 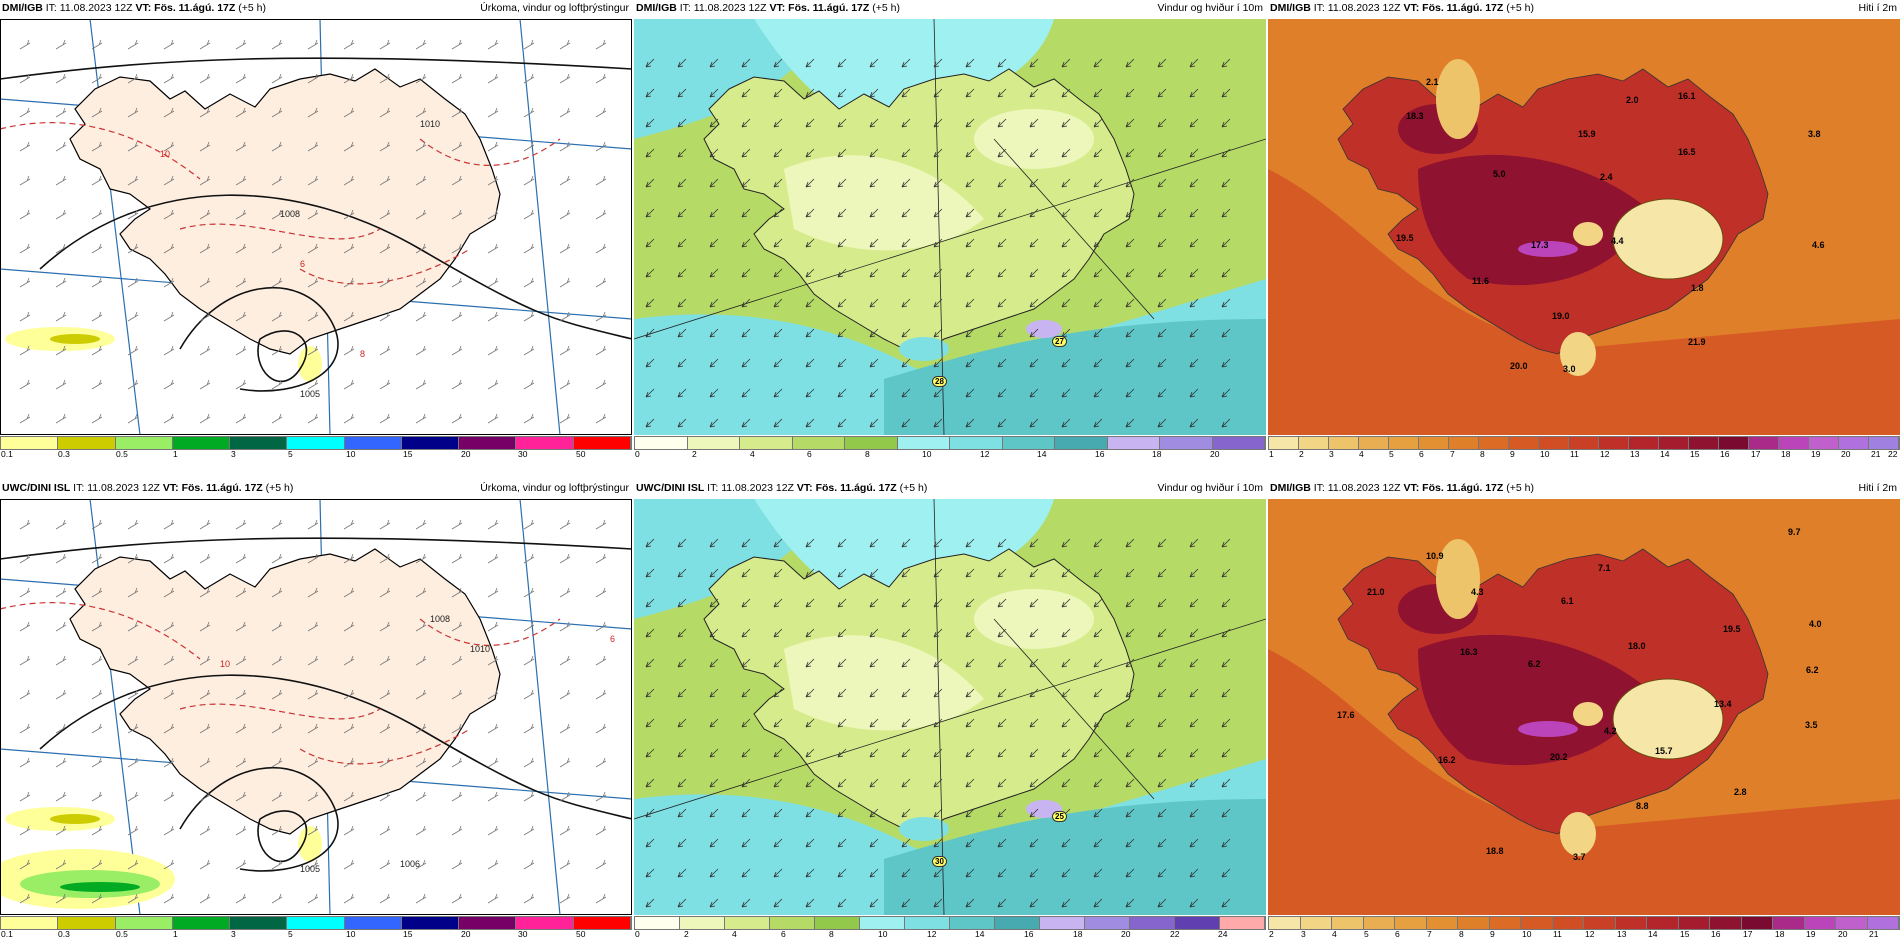 I want to click on temperature-label: 4.4, so click(x=1617, y=241).